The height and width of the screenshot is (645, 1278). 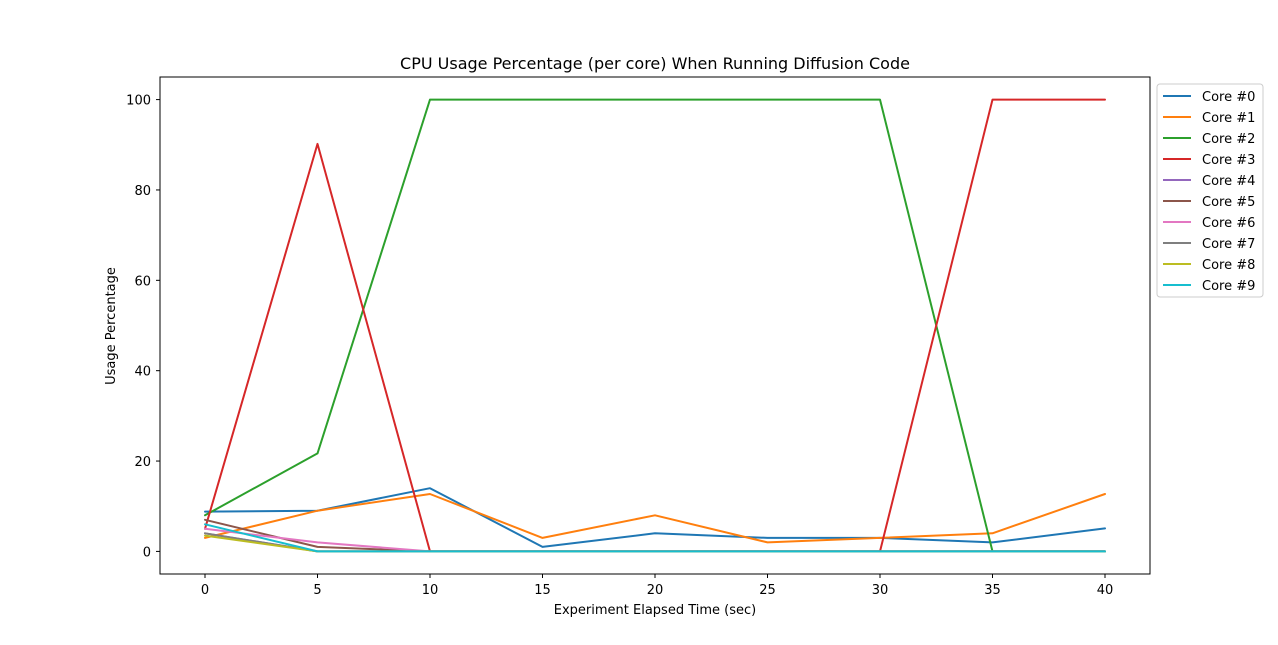 What do you see at coordinates (1228, 202) in the screenshot?
I see `legend-label: Core #5` at bounding box center [1228, 202].